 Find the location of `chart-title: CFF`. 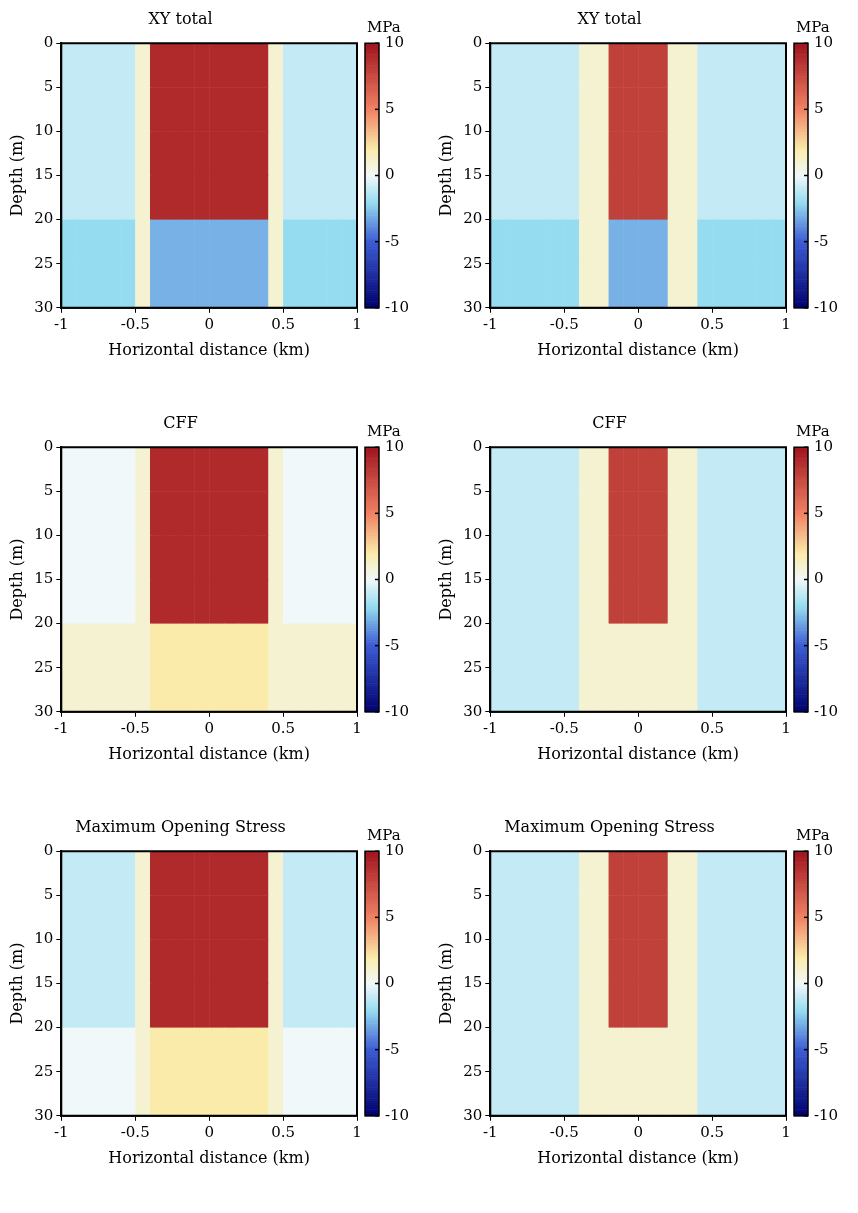

chart-title: CFF is located at coordinates (180, 422).